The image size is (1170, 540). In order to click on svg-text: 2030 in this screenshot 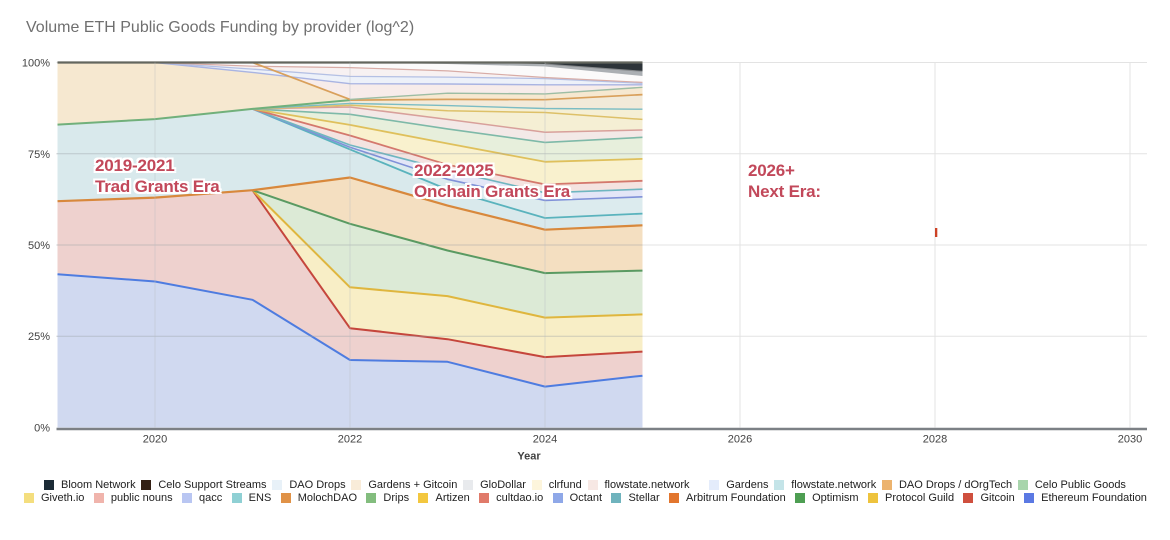, I will do `click(1130, 440)`.